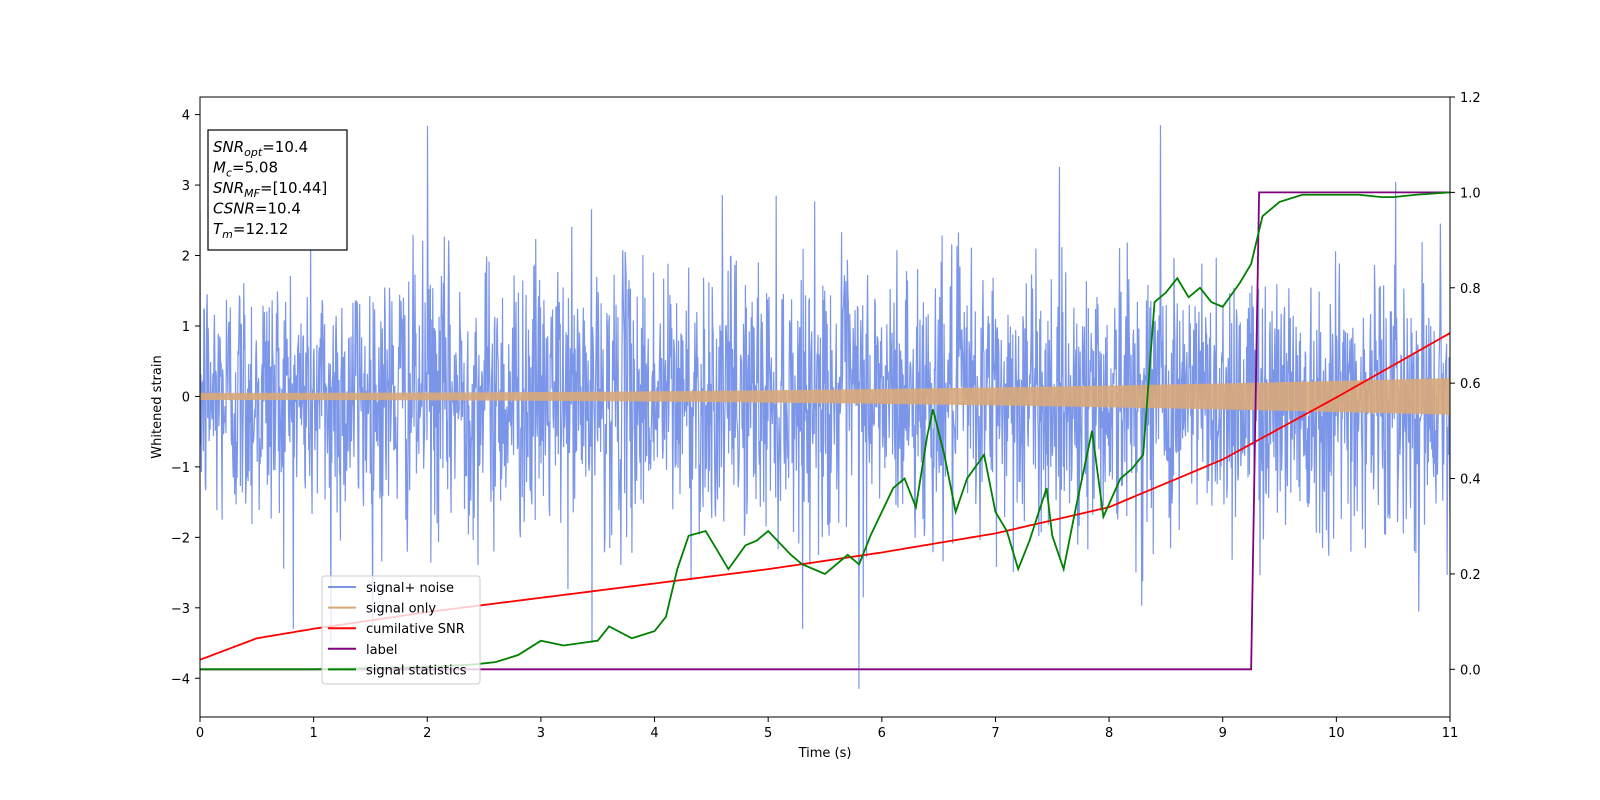 The image size is (1600, 800). What do you see at coordinates (882, 733) in the screenshot?
I see `x-tick-label: 6` at bounding box center [882, 733].